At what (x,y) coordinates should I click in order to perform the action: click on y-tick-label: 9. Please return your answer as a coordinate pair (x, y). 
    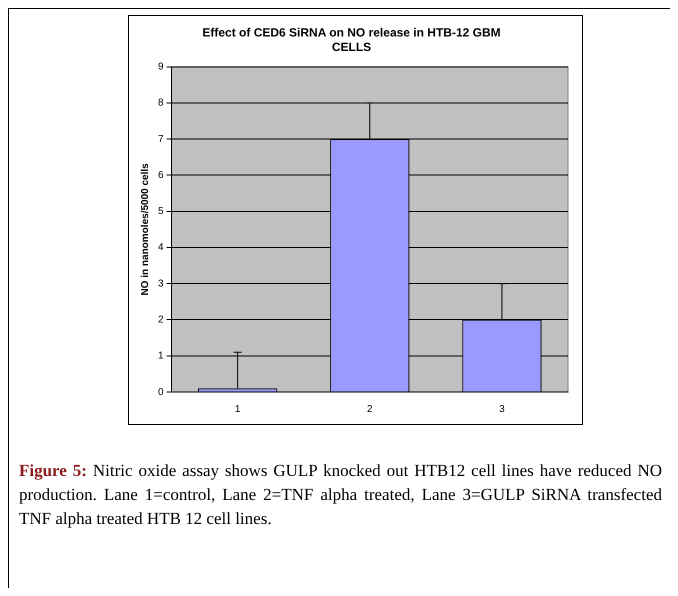
    Looking at the image, I should click on (161, 67).